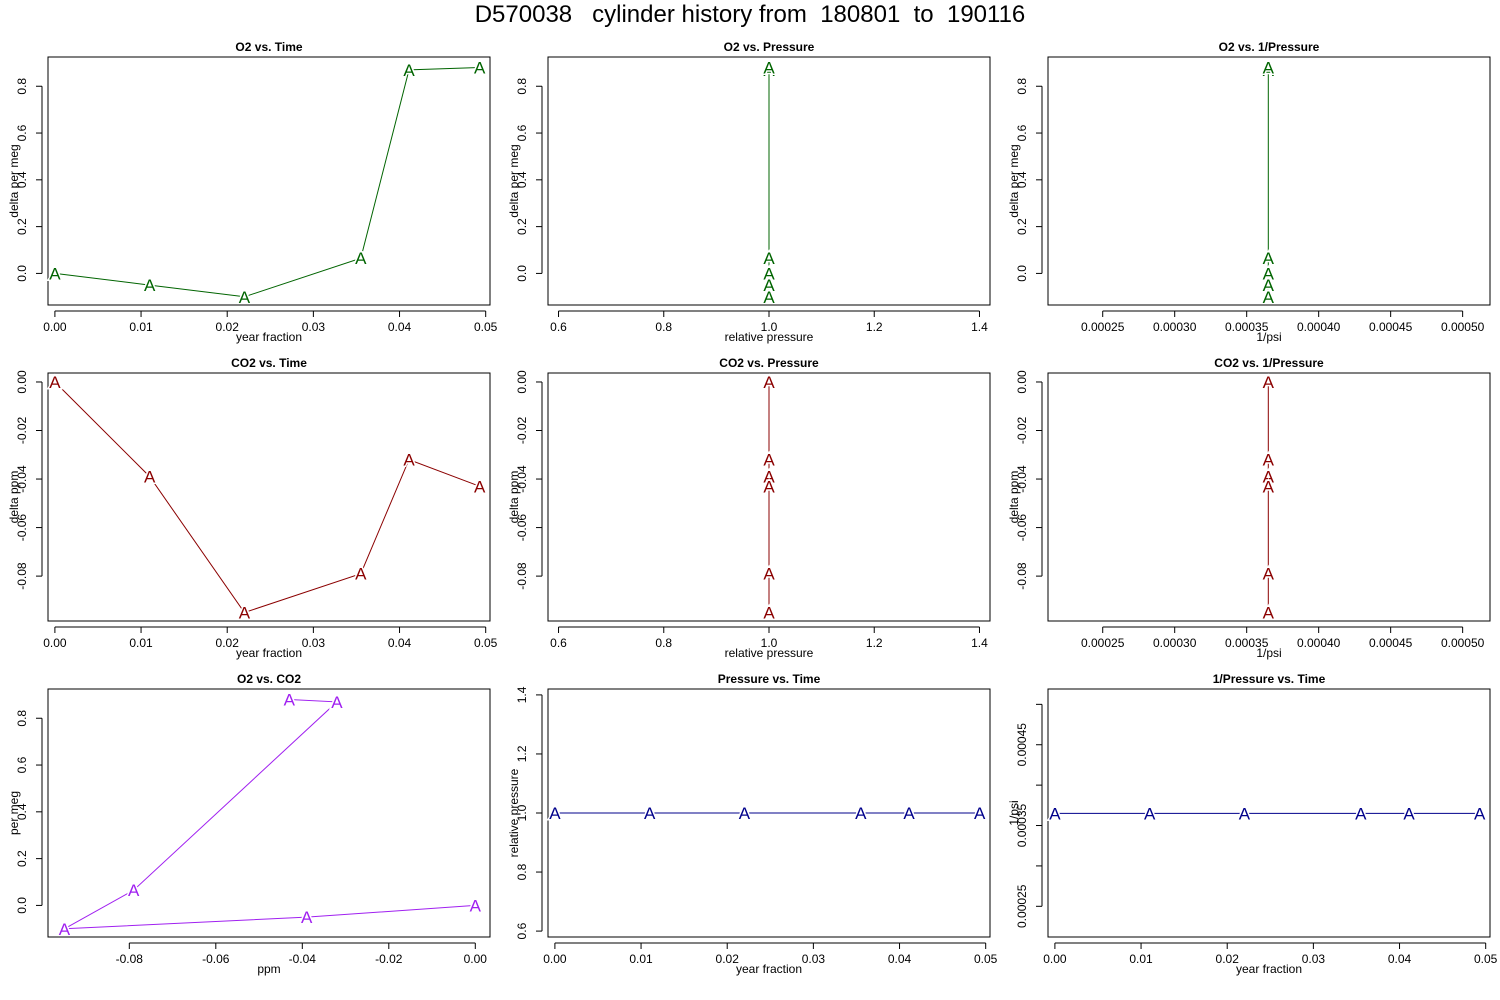  I want to click on x-tick-label: 0.00030, so click(1175, 643).